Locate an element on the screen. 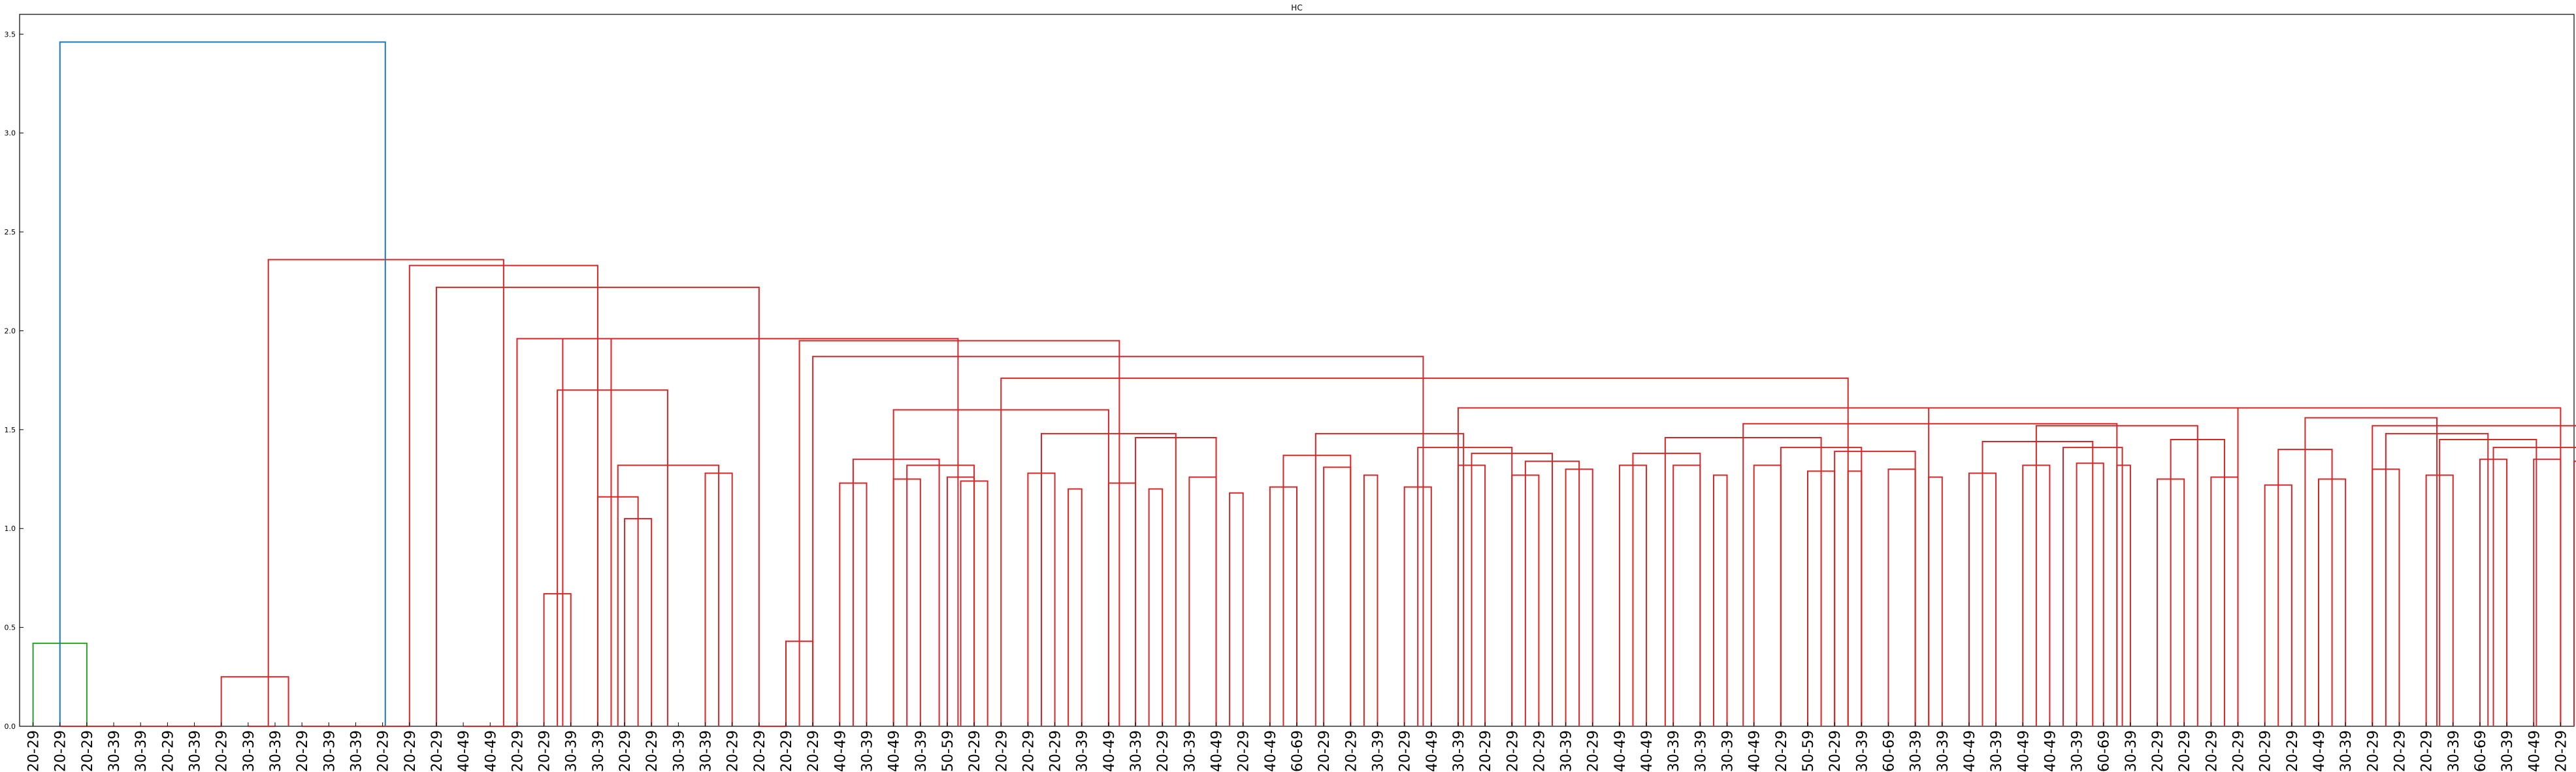 This screenshot has height=772, width=2576. y-tick-label: 1.5 is located at coordinates (10, 430).